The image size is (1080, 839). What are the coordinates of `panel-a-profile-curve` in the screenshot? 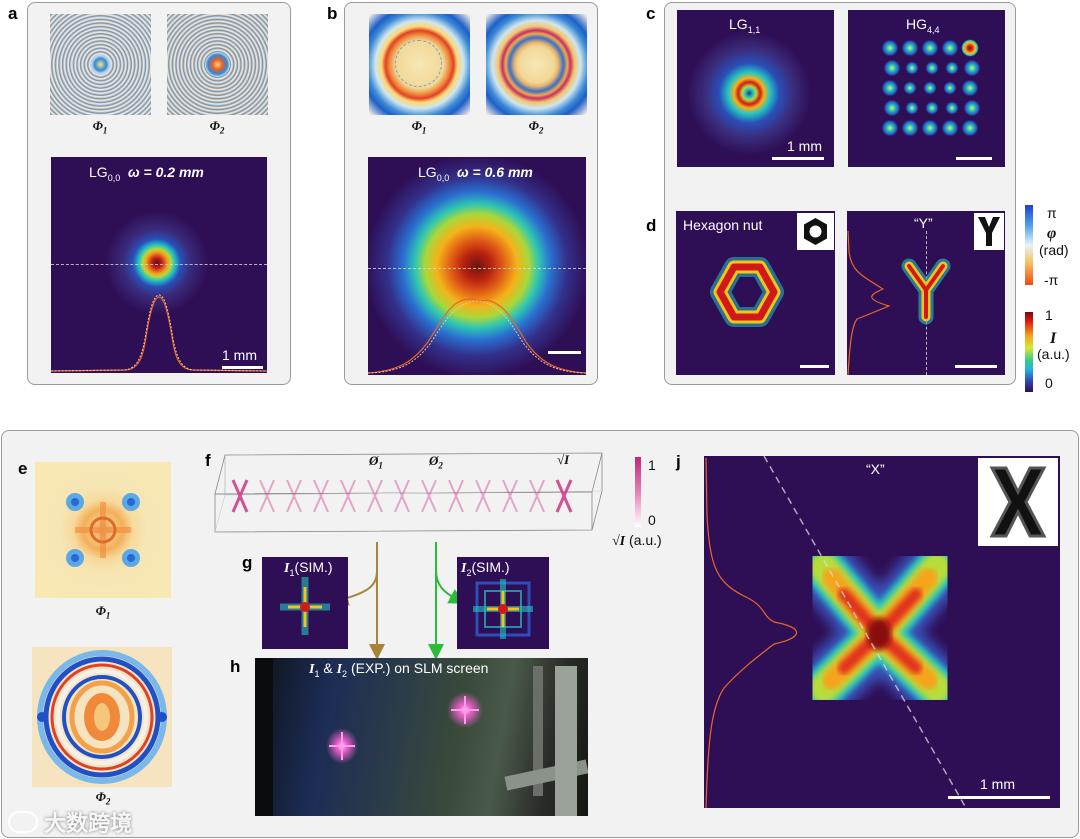 It's located at (159, 333).